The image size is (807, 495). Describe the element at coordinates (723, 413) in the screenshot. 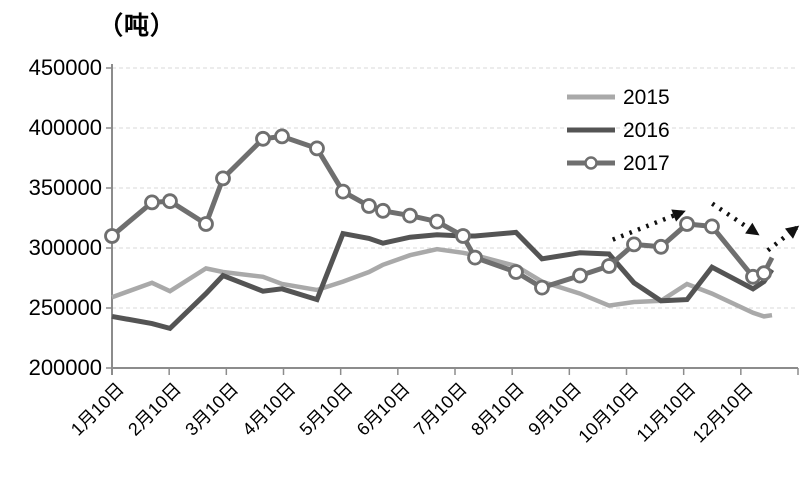

I see `x-tick-label: 12月10日` at that location.